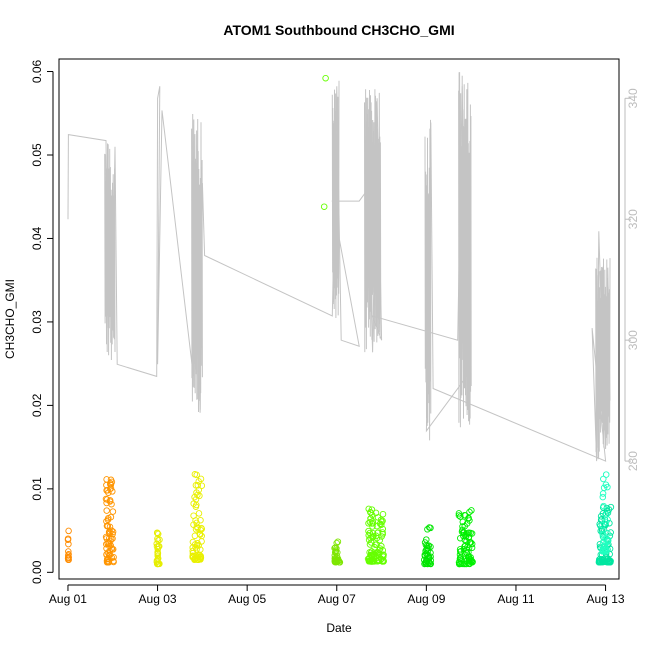 This screenshot has height=650, width=650. What do you see at coordinates (247, 599) in the screenshot?
I see `x-tick-label: Aug 05` at bounding box center [247, 599].